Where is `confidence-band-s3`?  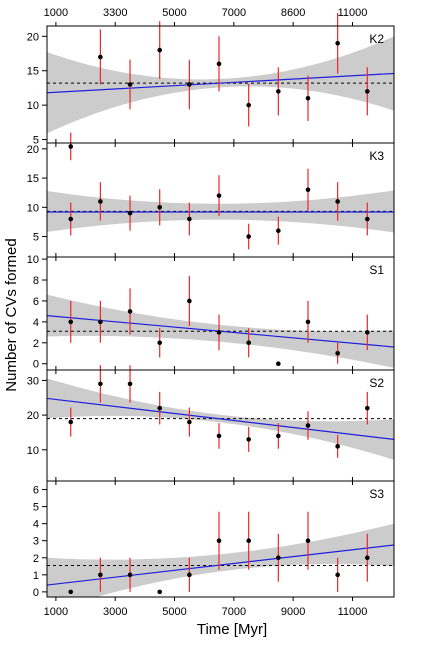 confidence-band-s3 is located at coordinates (220, 560).